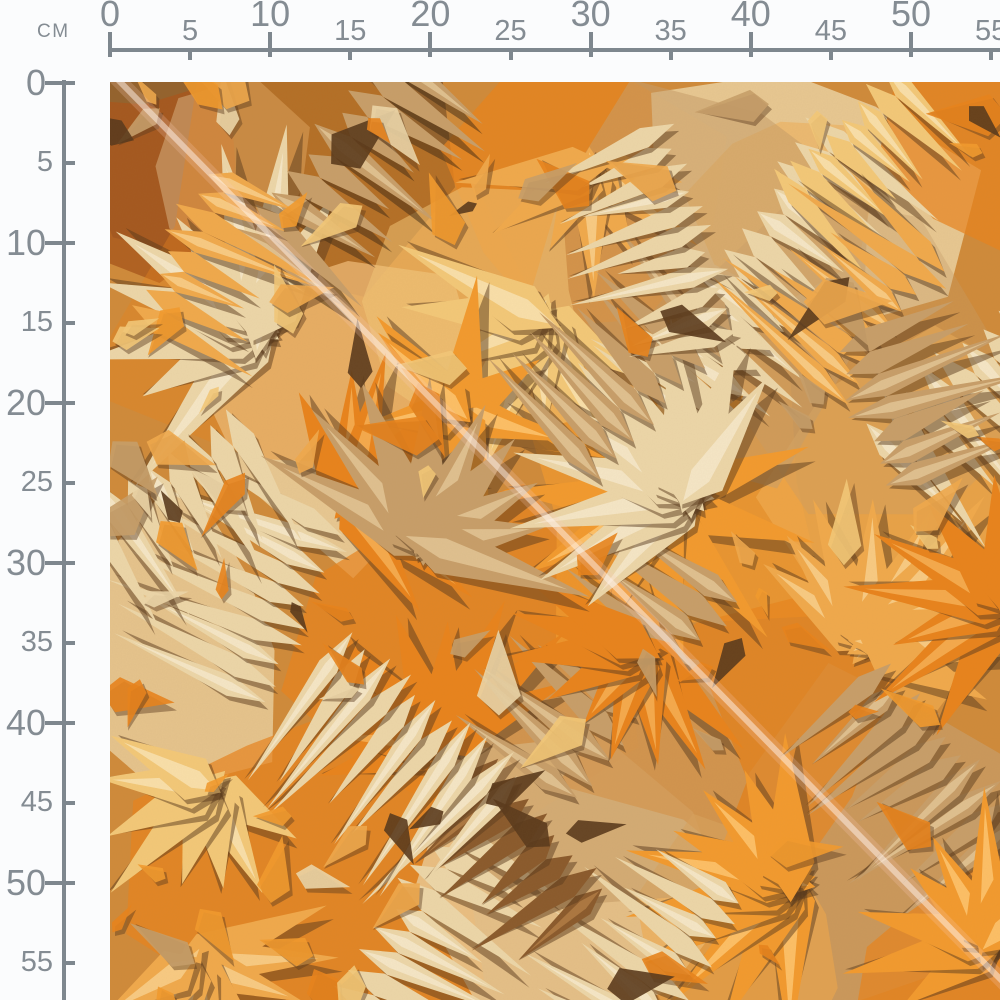 The image size is (1000, 1000). I want to click on ruler-left-tick-label-20: 20, so click(25, 402).